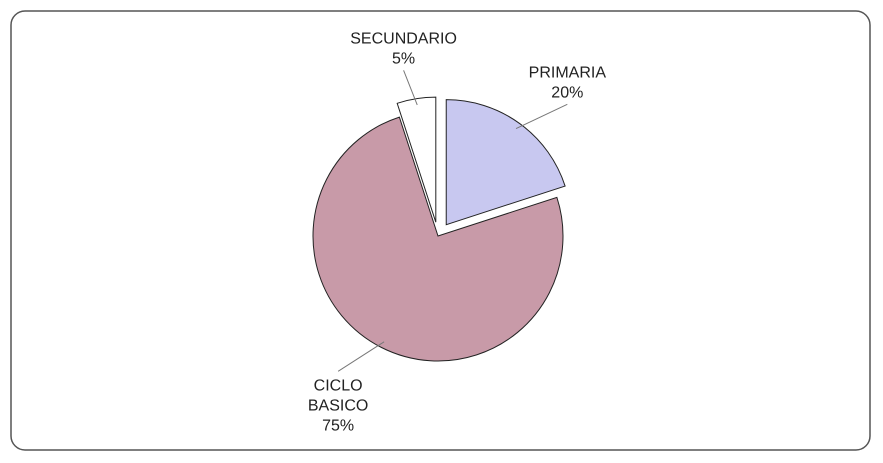 The height and width of the screenshot is (463, 883). I want to click on data-label: 75%, so click(338, 425).